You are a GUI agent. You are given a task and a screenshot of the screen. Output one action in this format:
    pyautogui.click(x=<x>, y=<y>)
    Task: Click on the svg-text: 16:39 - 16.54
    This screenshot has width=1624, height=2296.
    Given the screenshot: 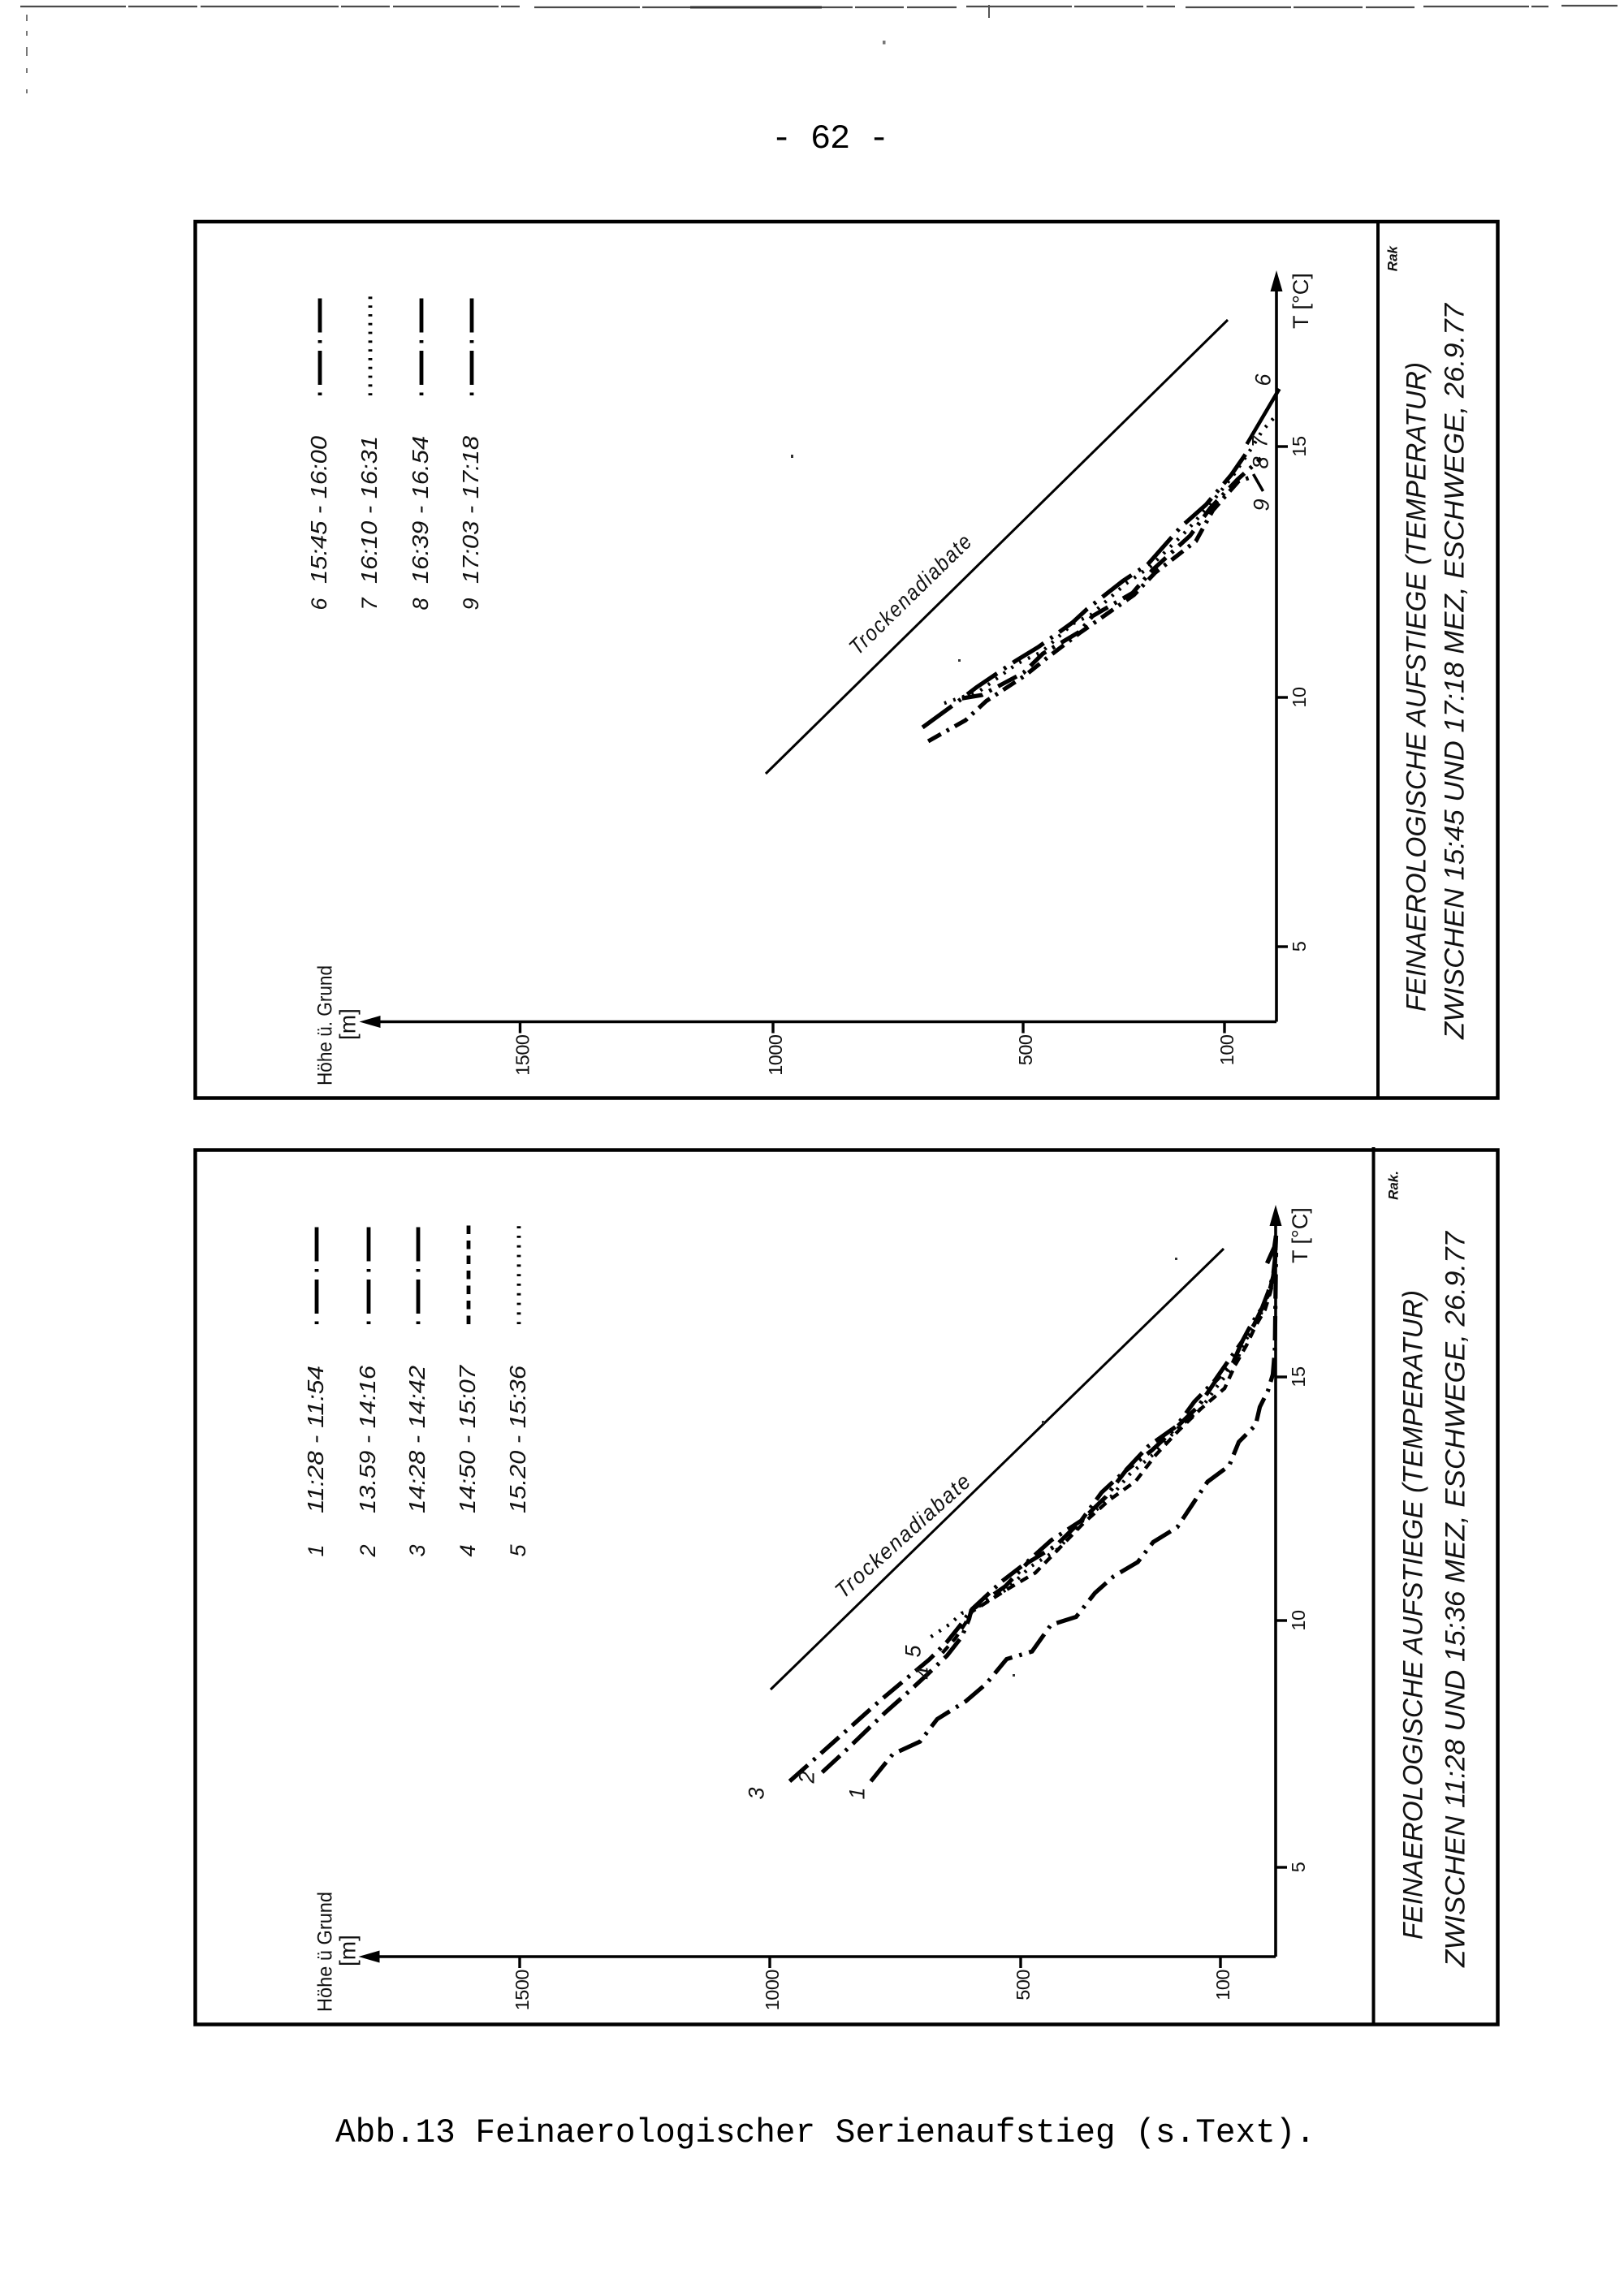 What is the action you would take?
    pyautogui.click(x=421, y=510)
    